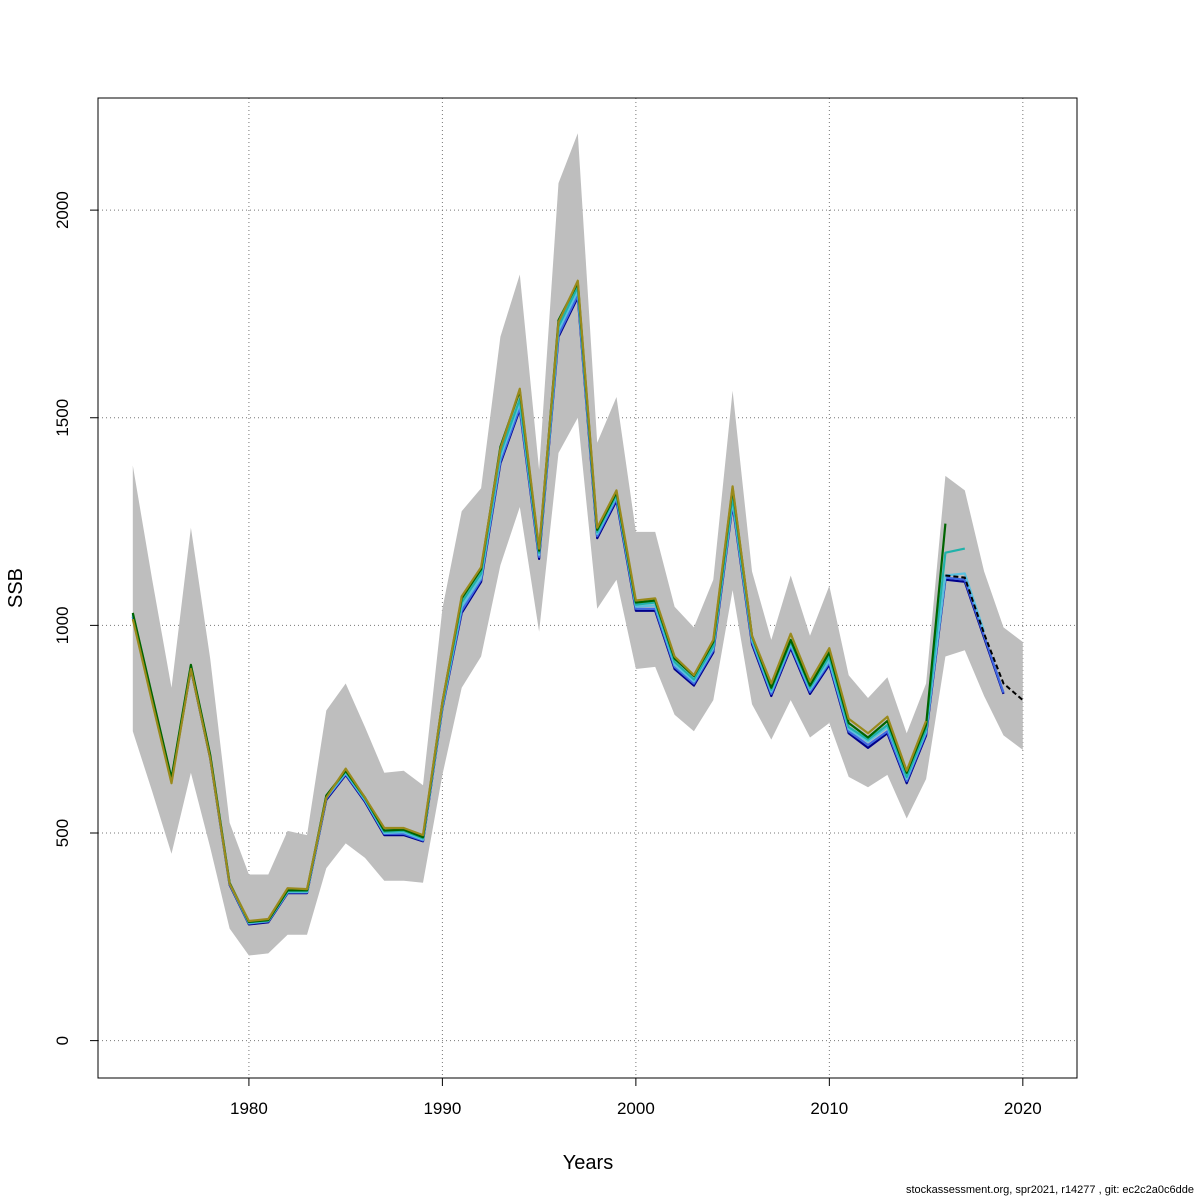  What do you see at coordinates (249, 1108) in the screenshot?
I see `x-tick-label: 1980` at bounding box center [249, 1108].